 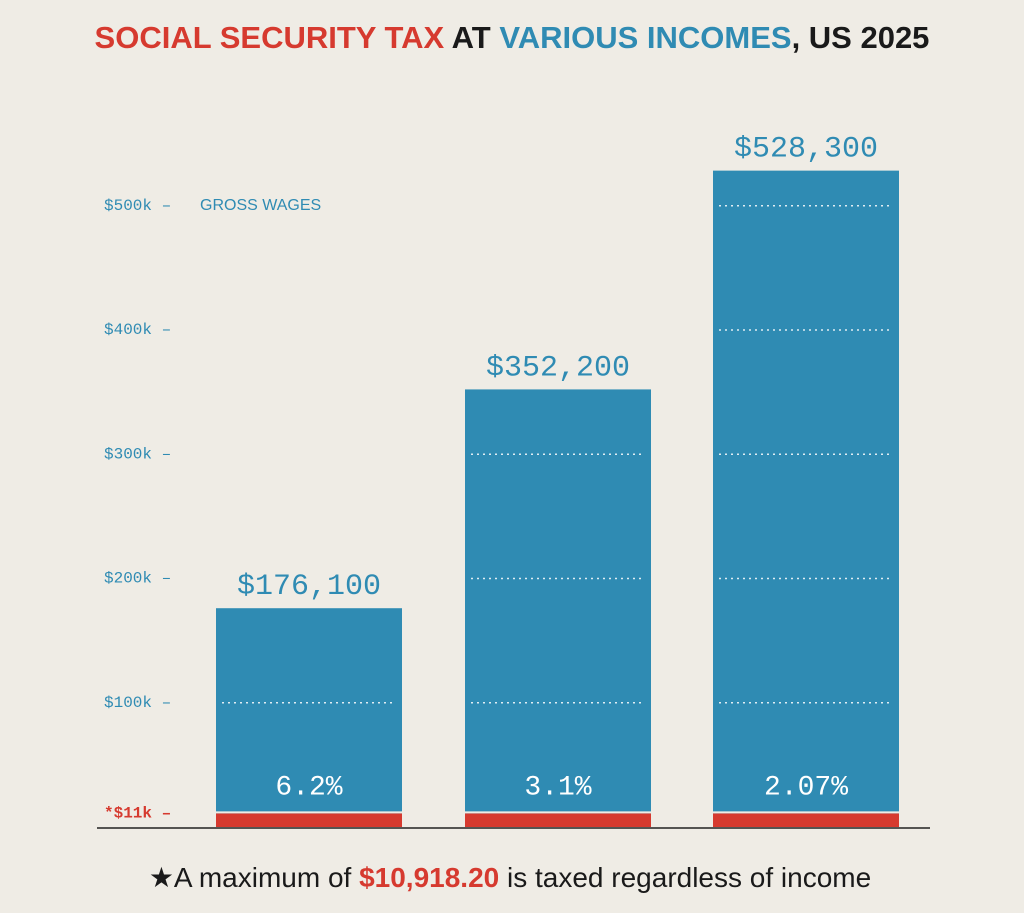 I want to click on y-axis-label: GROSS WAGES, so click(x=260, y=205).